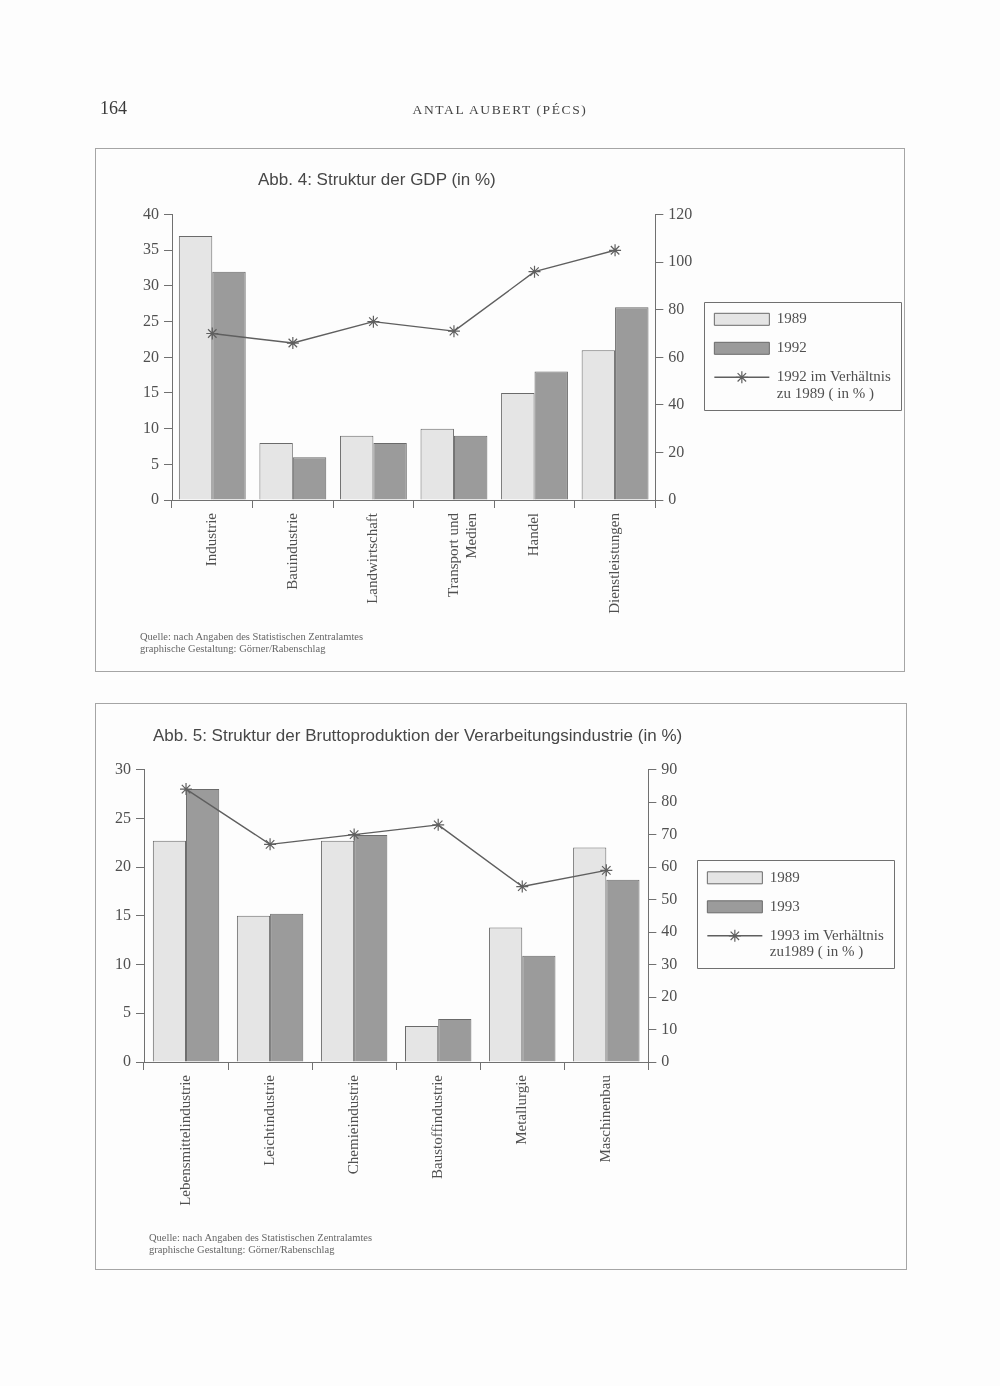 The height and width of the screenshot is (1386, 1000). Describe the element at coordinates (605, 1118) in the screenshot. I see `x-tick-label: Maschinenbau` at that location.